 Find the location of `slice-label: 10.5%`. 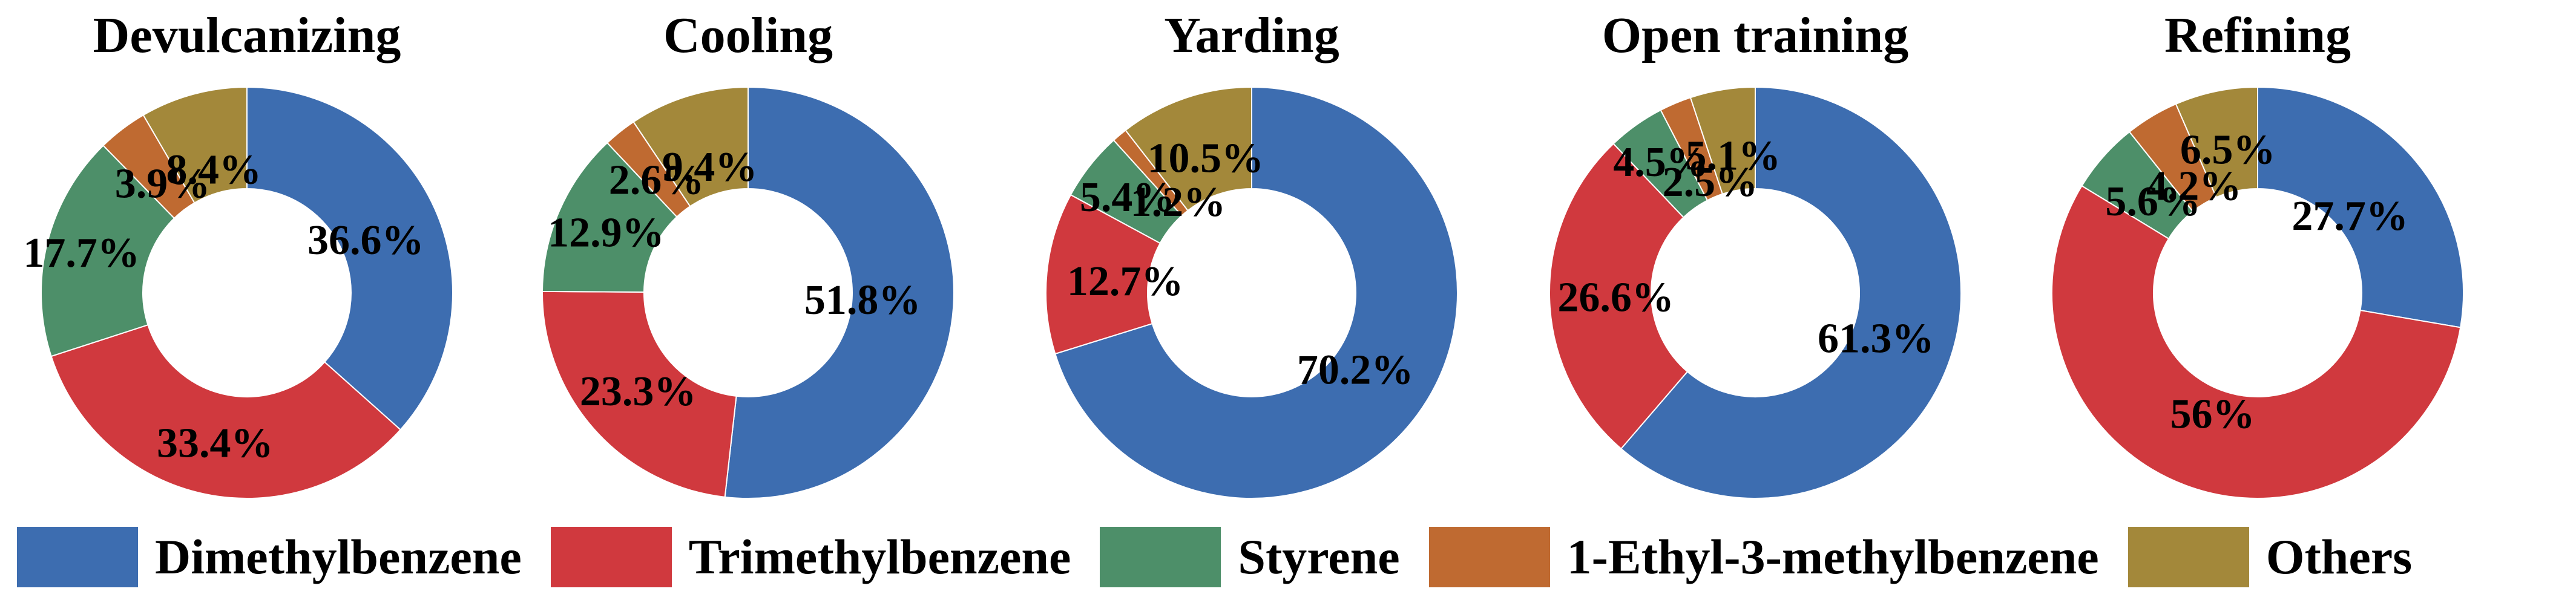

slice-label: 10.5% is located at coordinates (1205, 158).